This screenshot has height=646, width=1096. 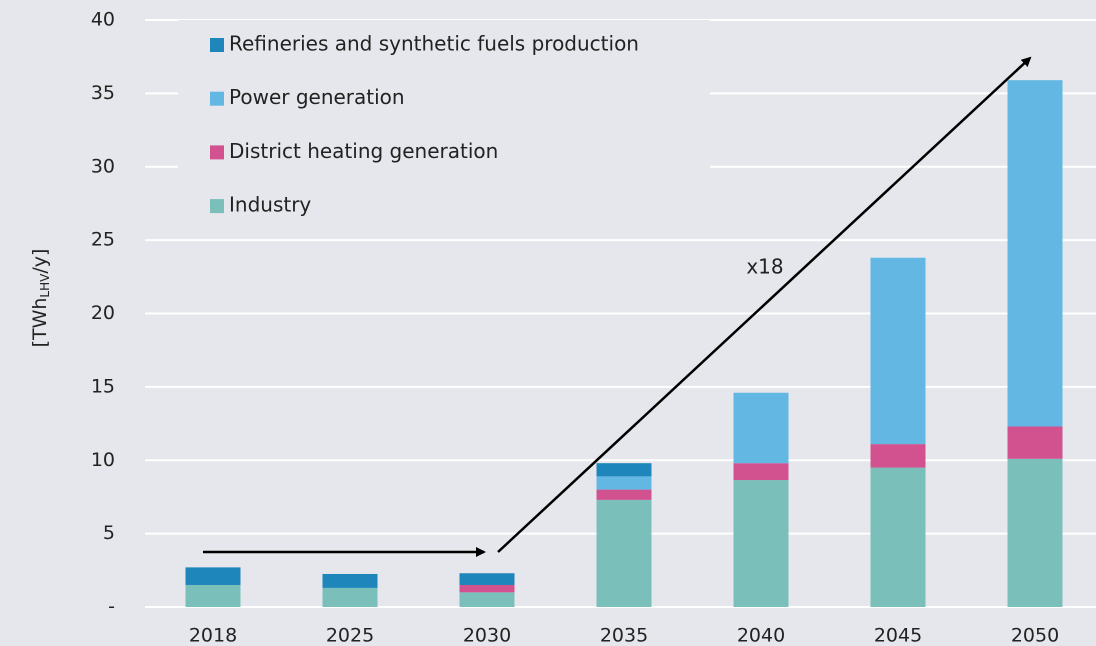 I want to click on y-axis-label-part: /y], so click(x=40, y=261).